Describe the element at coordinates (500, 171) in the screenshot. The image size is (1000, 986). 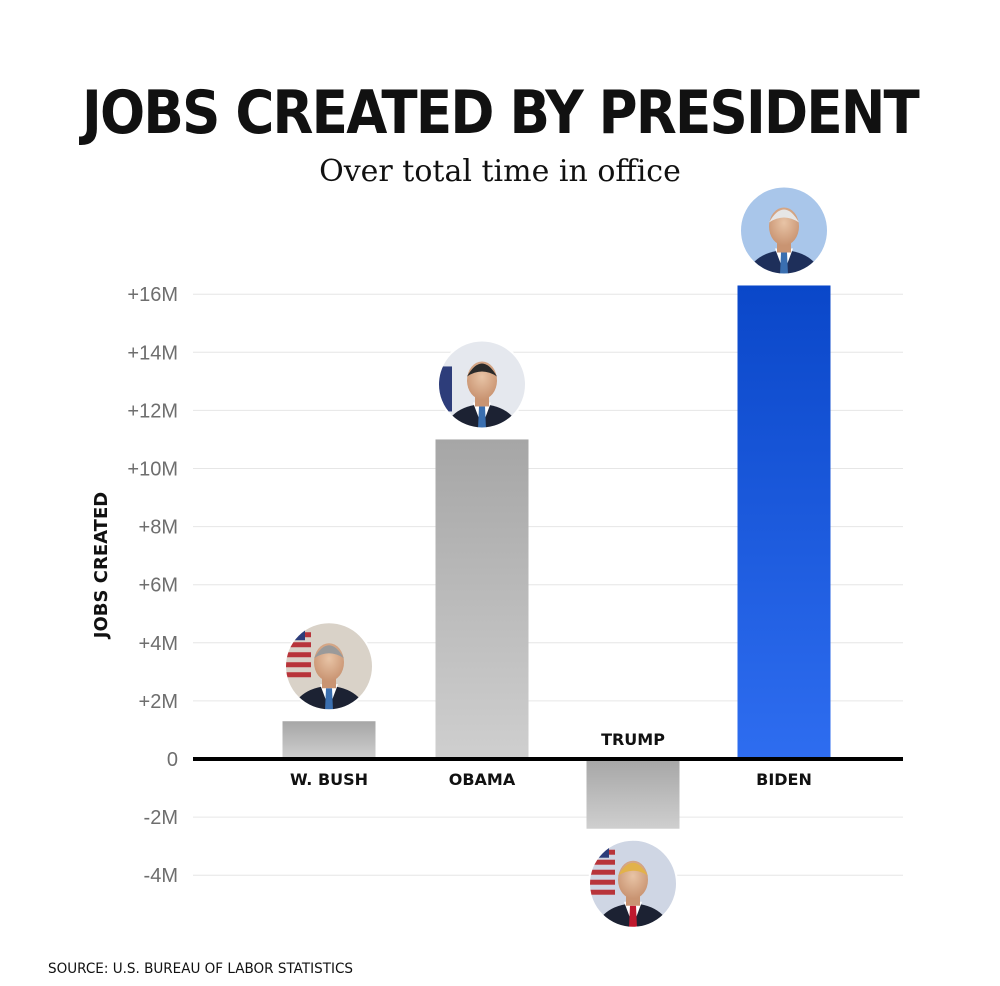
I see `chart-subtitle: Over total time in office` at that location.